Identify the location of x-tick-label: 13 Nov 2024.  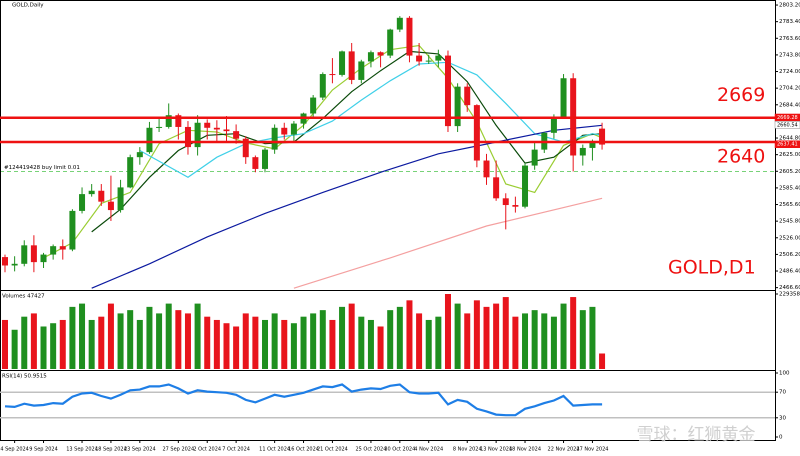
(496, 450).